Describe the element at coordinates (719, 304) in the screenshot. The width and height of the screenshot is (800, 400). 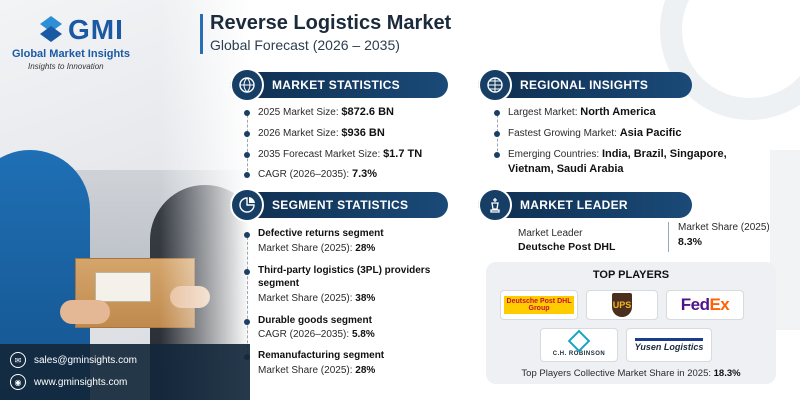
I see `fedex-ex: Ex` at that location.